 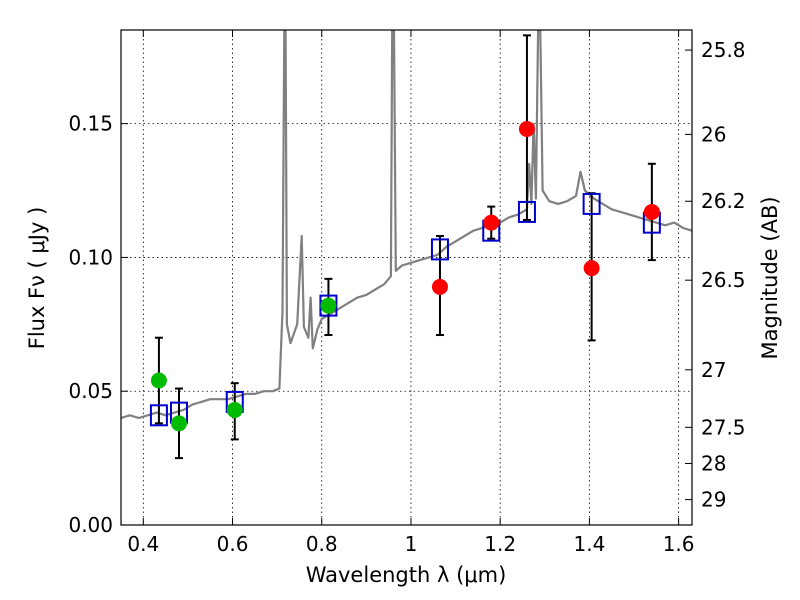 I want to click on y-axis-label: Flux Fν ( μJy ), so click(x=37, y=278).